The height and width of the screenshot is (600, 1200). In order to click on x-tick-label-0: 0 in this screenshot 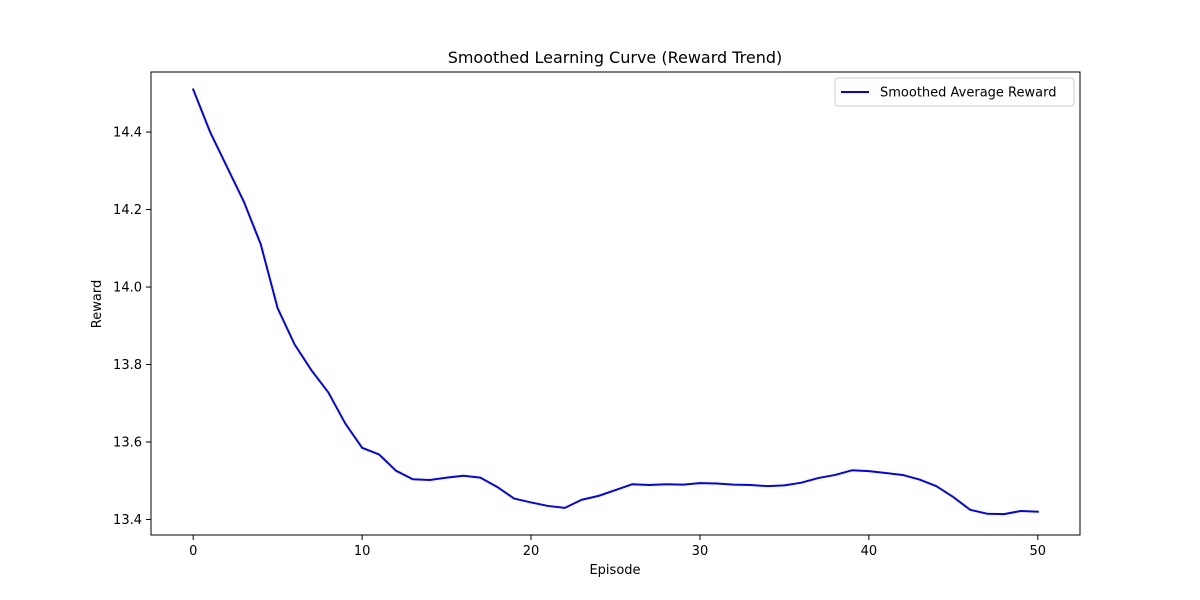, I will do `click(193, 551)`.